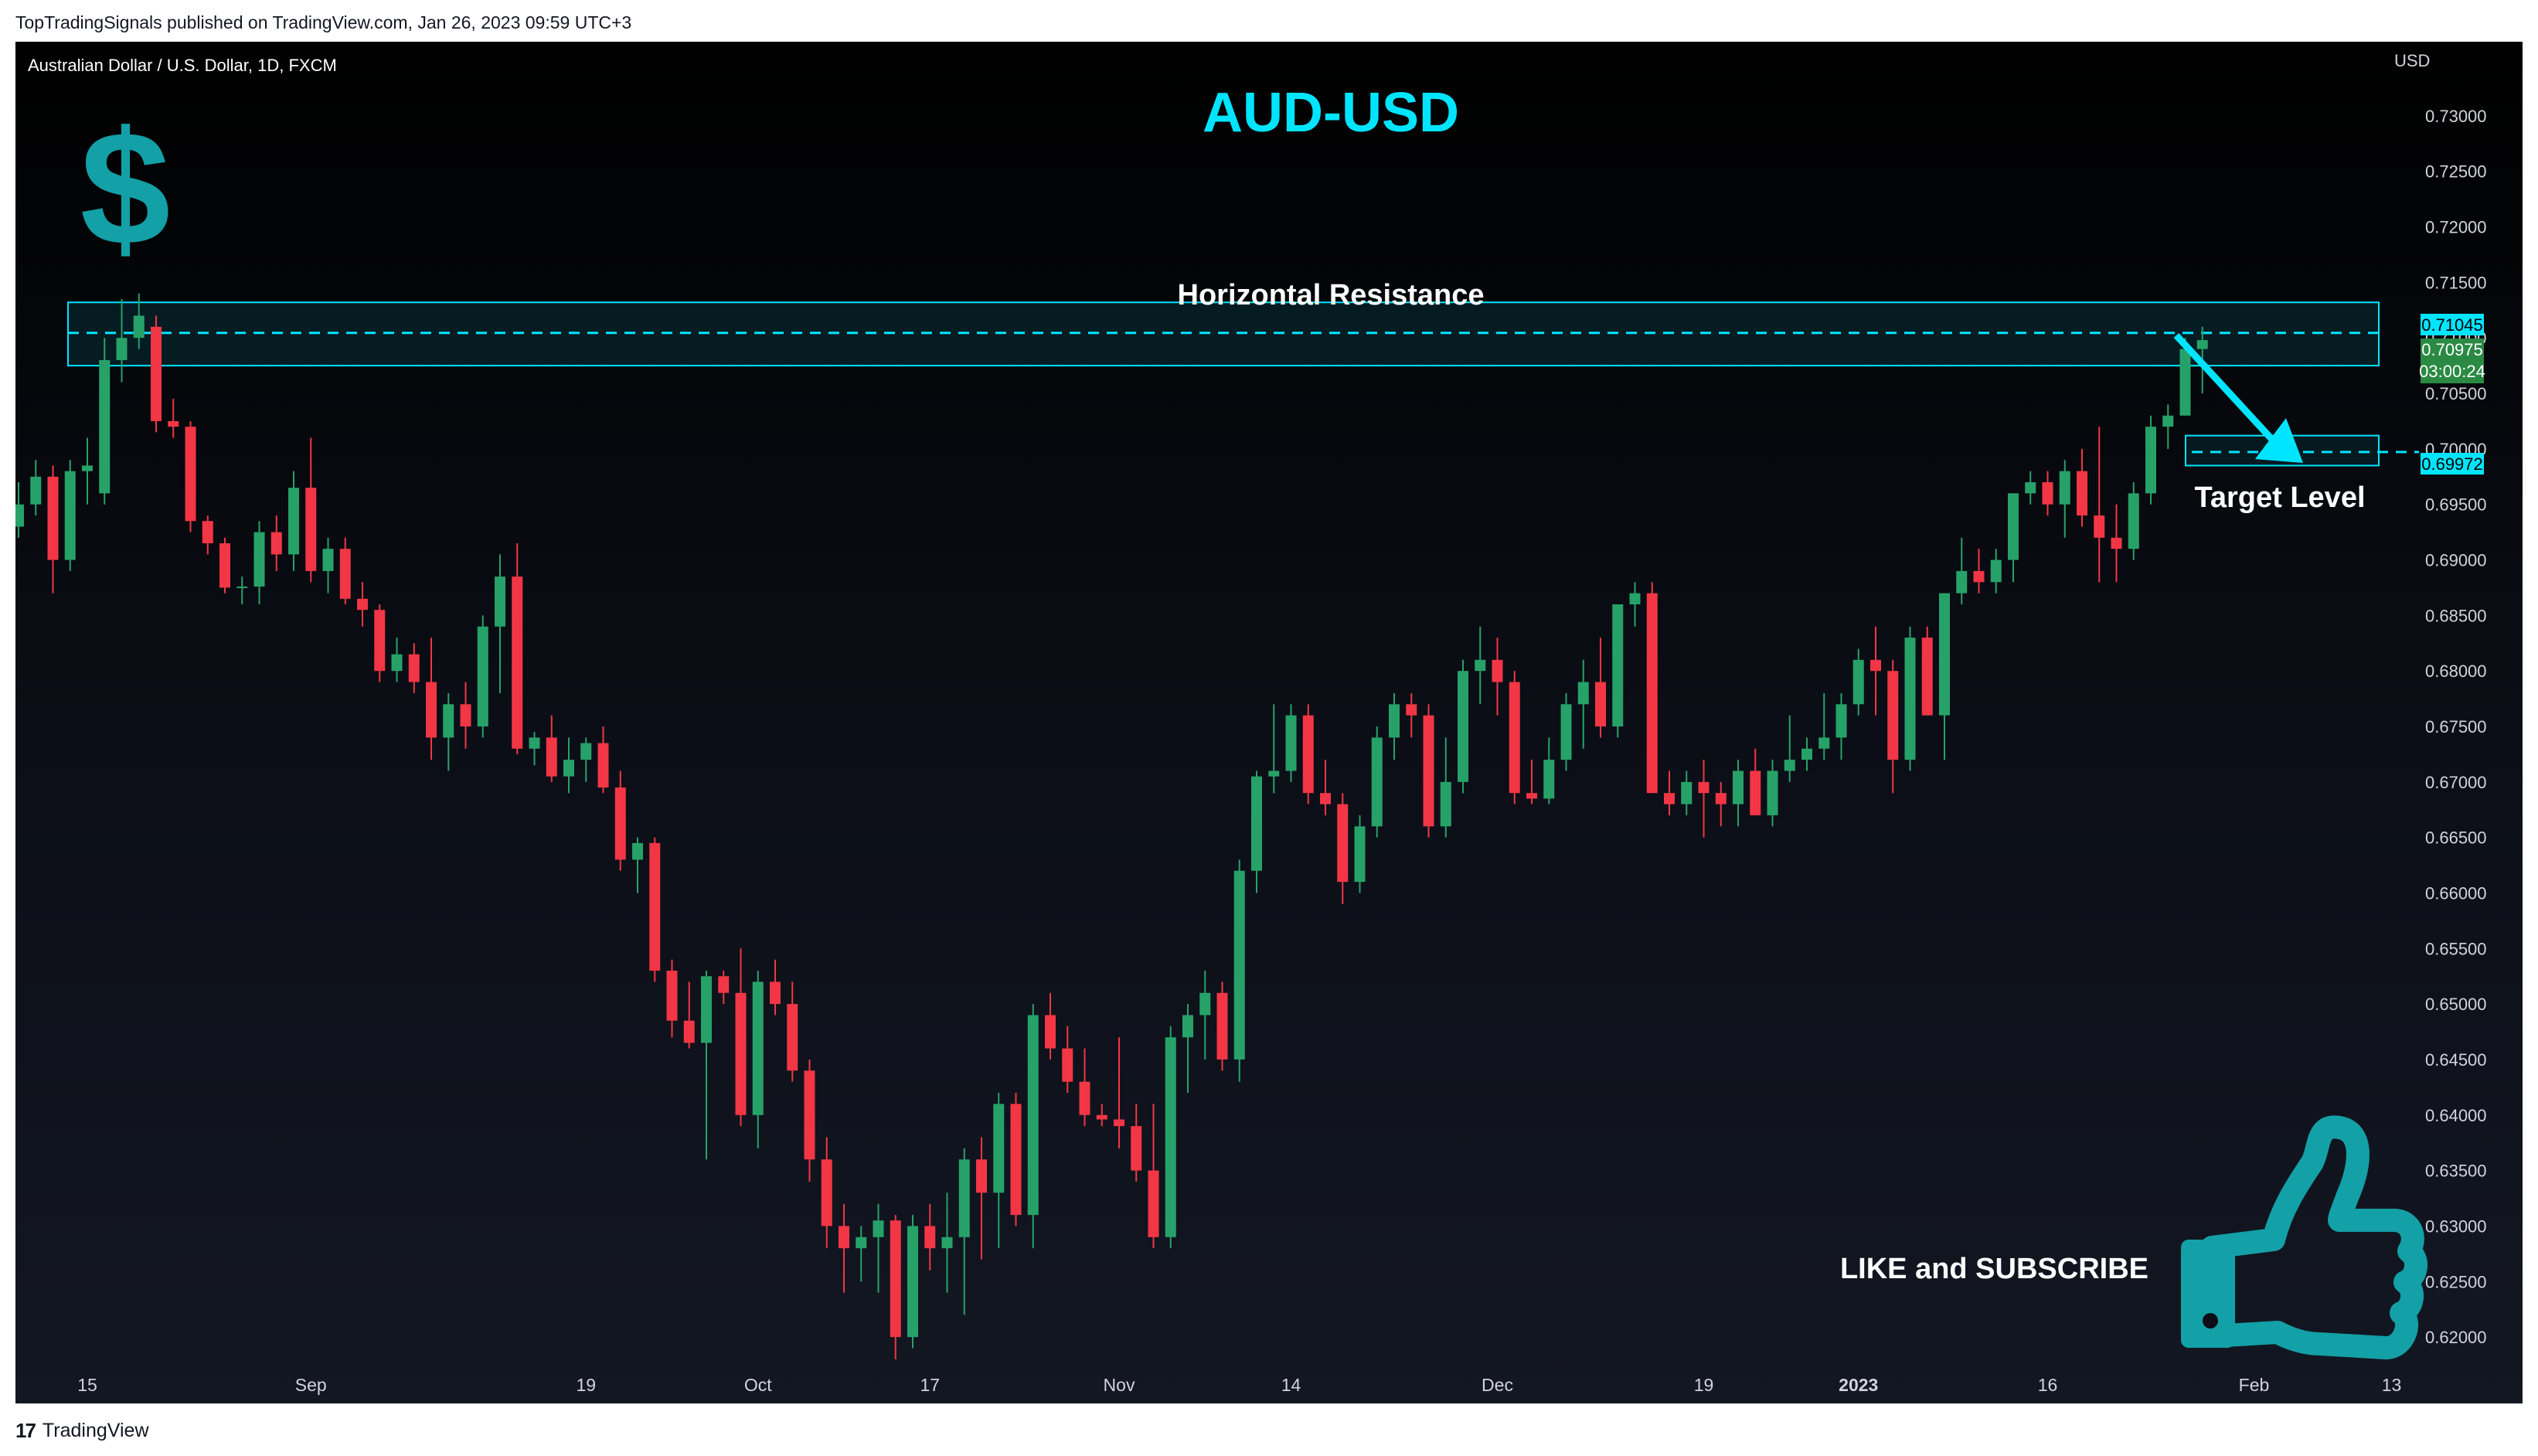 The height and width of the screenshot is (1456, 2538). Describe the element at coordinates (1291, 1385) in the screenshot. I see `x-tick-label: 14` at that location.